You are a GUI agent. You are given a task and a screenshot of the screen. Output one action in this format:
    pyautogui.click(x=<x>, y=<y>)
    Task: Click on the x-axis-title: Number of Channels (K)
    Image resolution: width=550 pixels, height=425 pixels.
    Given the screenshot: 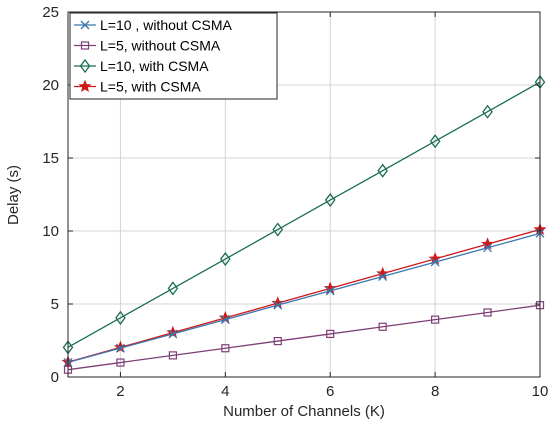 What is the action you would take?
    pyautogui.click(x=304, y=411)
    